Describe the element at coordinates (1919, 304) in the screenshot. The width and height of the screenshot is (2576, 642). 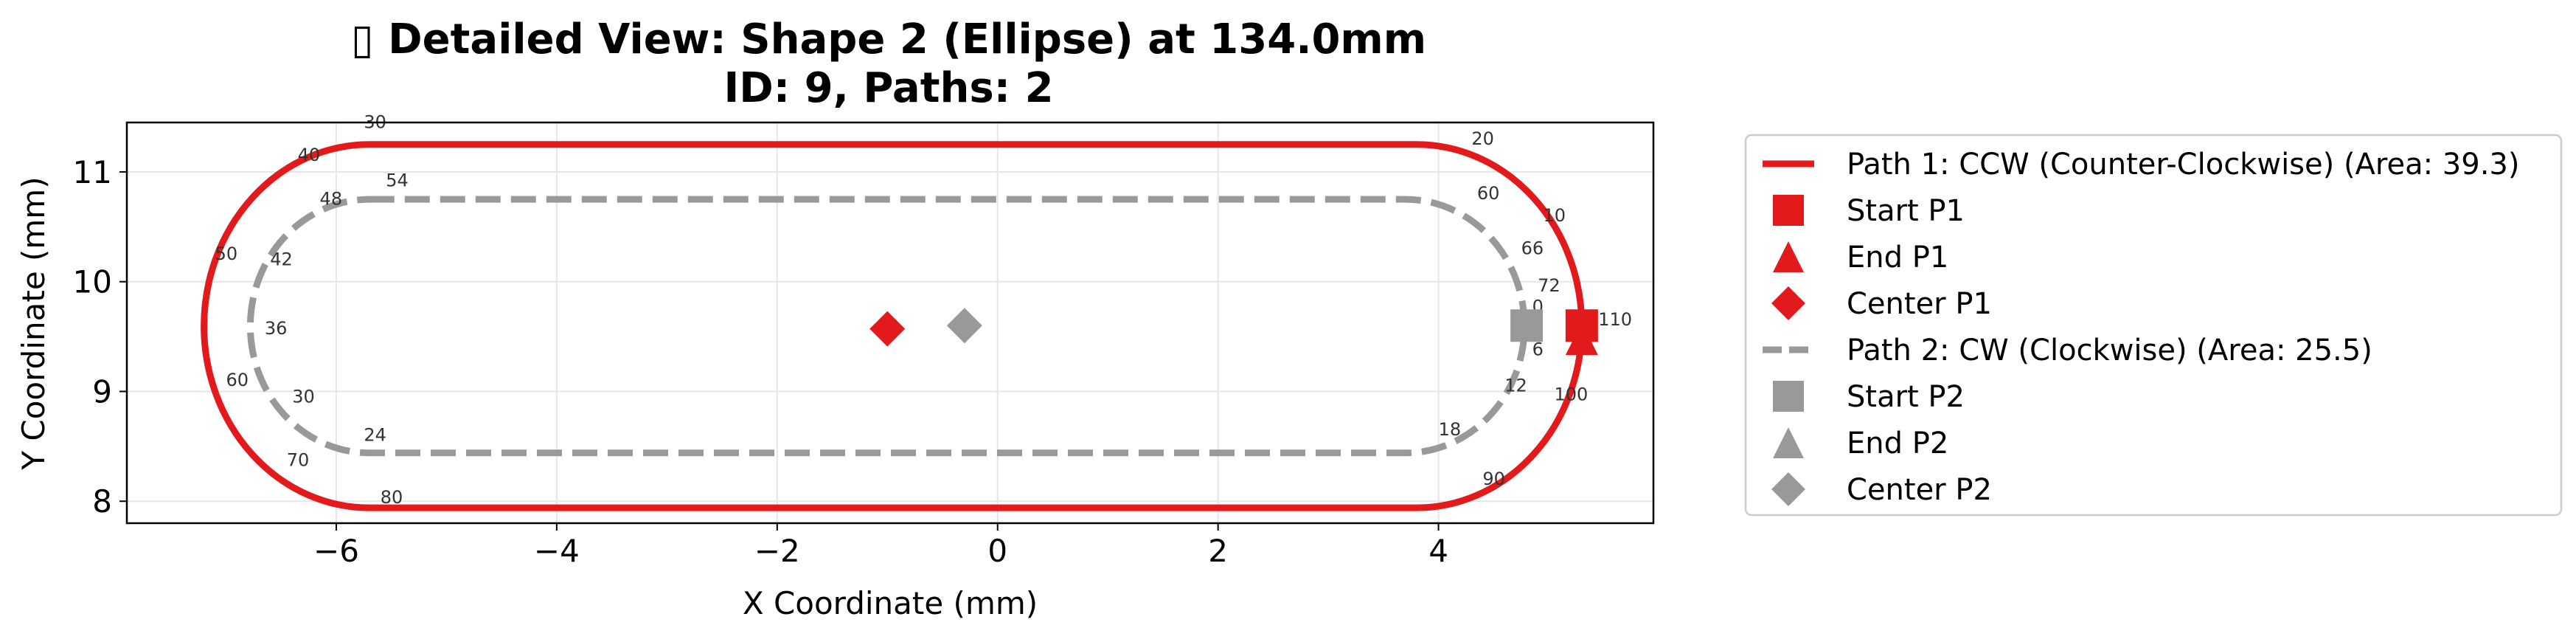
I see `legend-label: Center P1` at that location.